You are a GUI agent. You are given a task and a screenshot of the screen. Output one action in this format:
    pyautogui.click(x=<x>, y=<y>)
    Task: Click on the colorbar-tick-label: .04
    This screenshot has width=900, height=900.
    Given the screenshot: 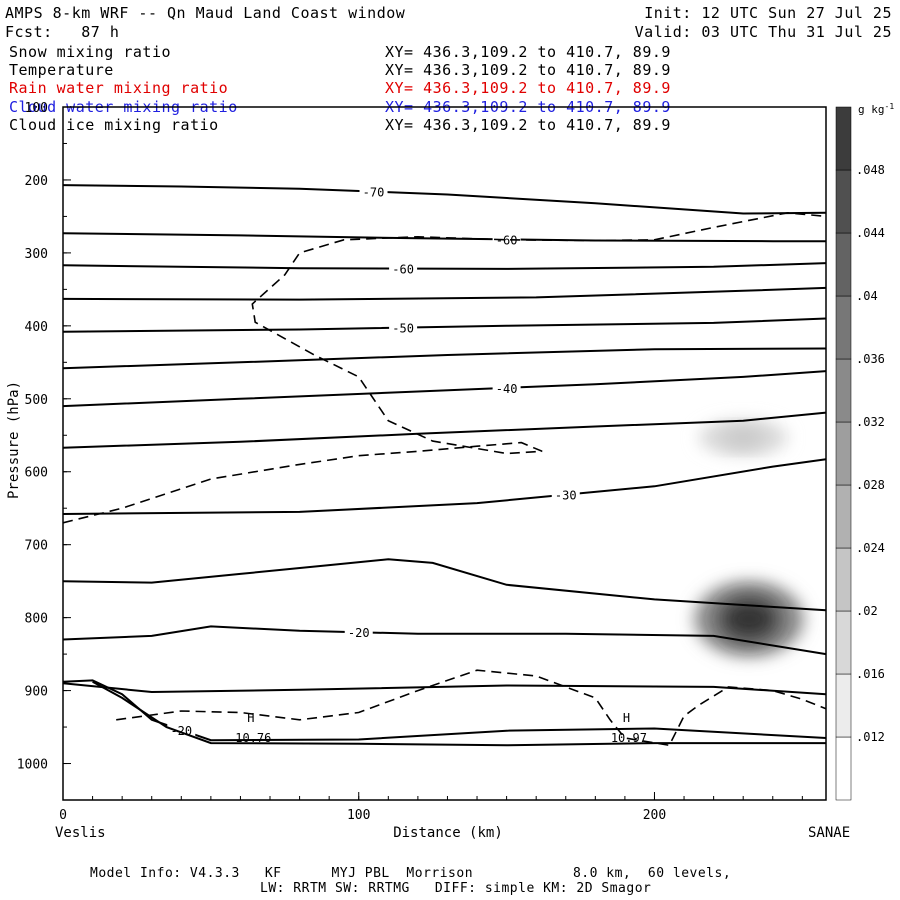 What is the action you would take?
    pyautogui.click(x=867, y=296)
    